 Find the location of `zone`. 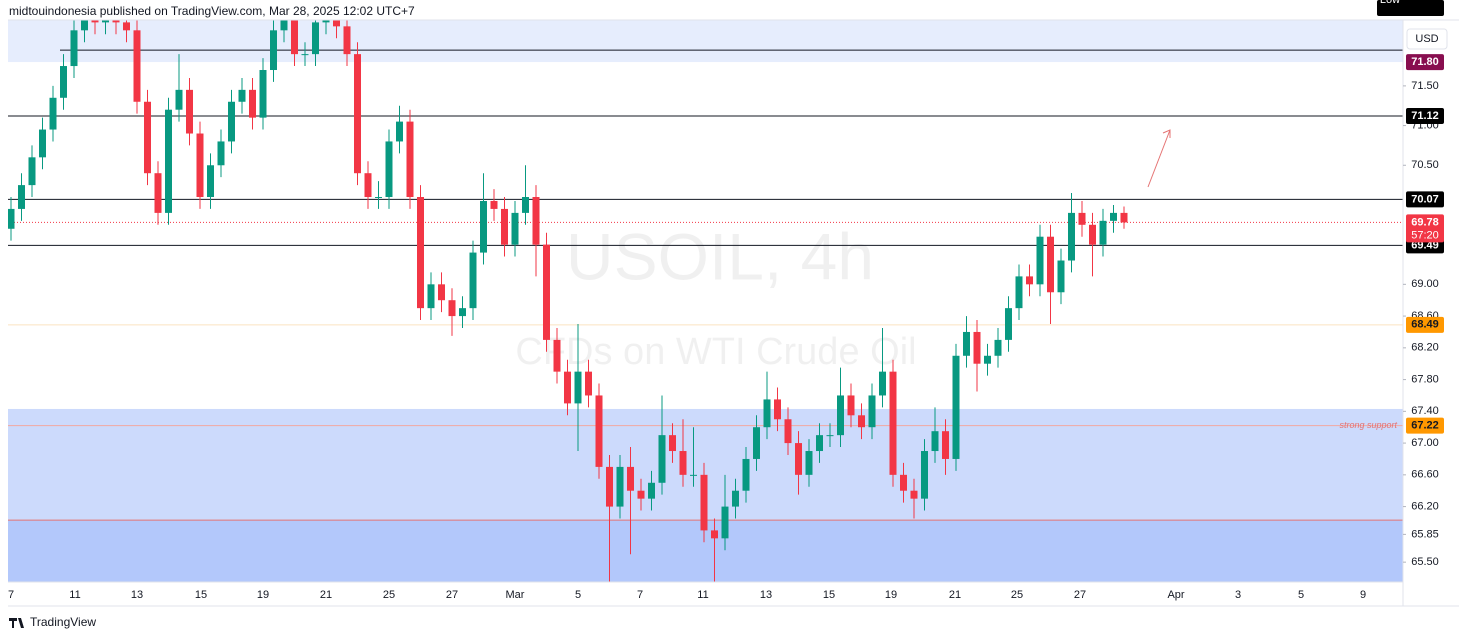

zone is located at coordinates (705, 41).